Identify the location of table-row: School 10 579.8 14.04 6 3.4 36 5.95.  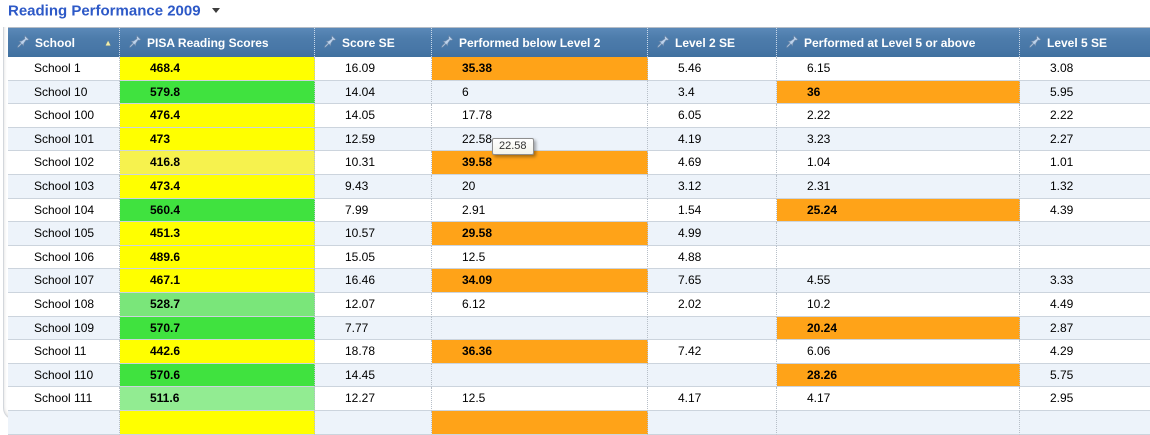
(579, 92).